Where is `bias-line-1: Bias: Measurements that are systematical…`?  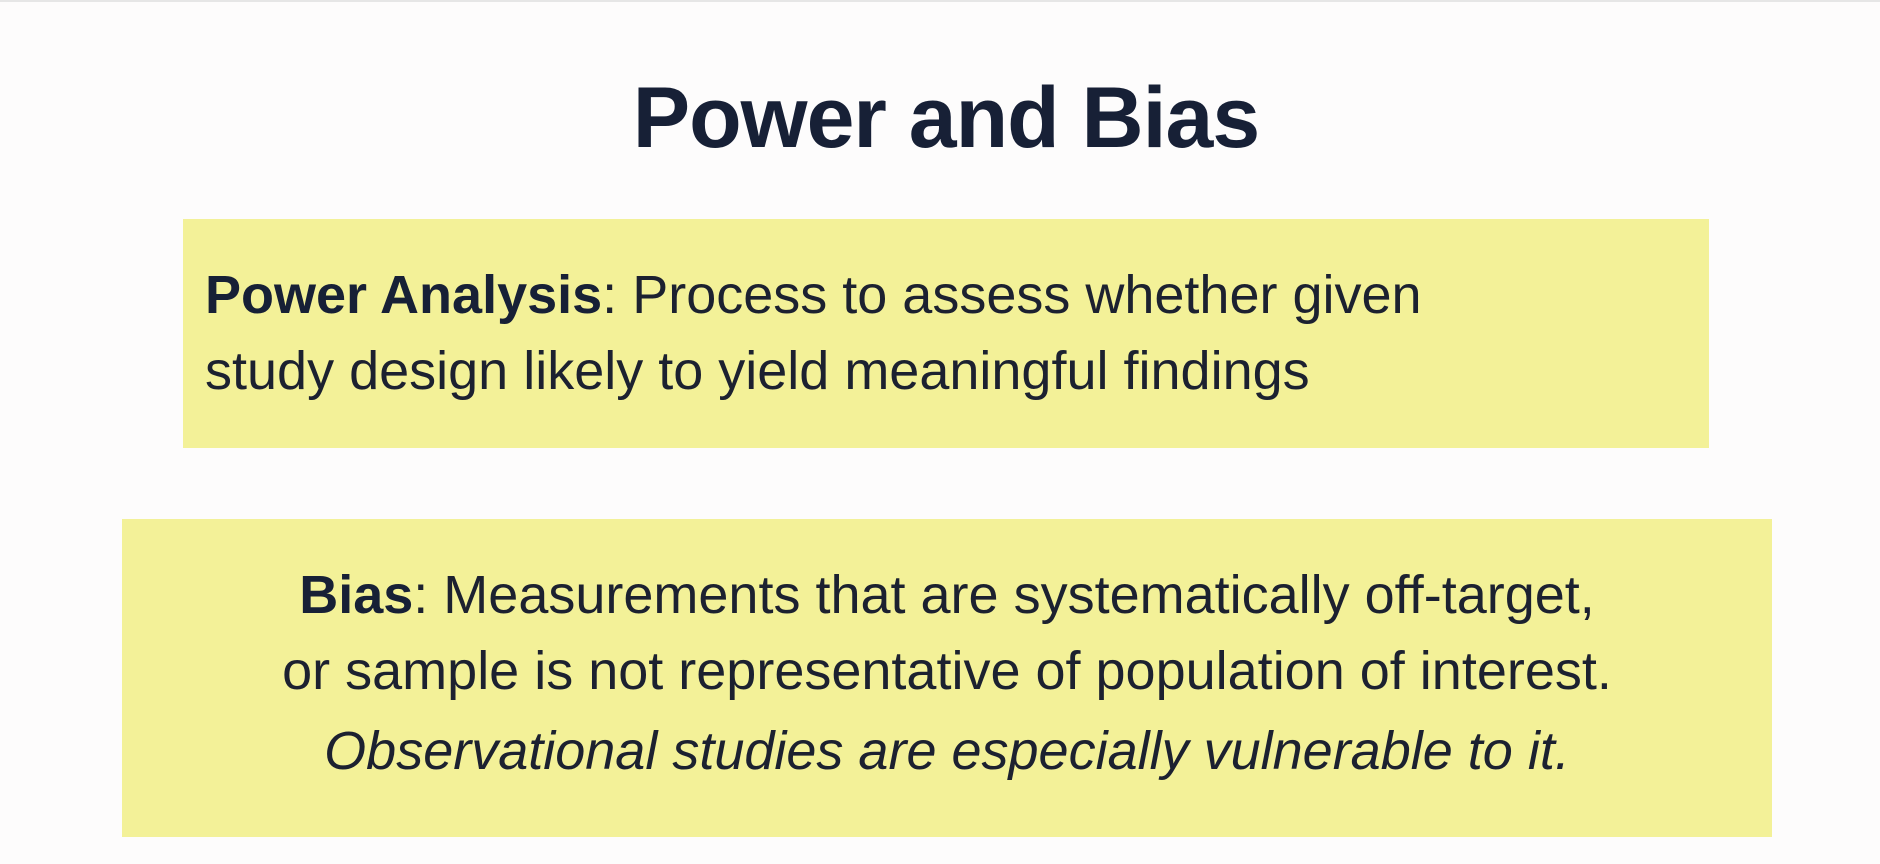
bias-line-1: Bias: Measurements that are systematical… is located at coordinates (947, 595).